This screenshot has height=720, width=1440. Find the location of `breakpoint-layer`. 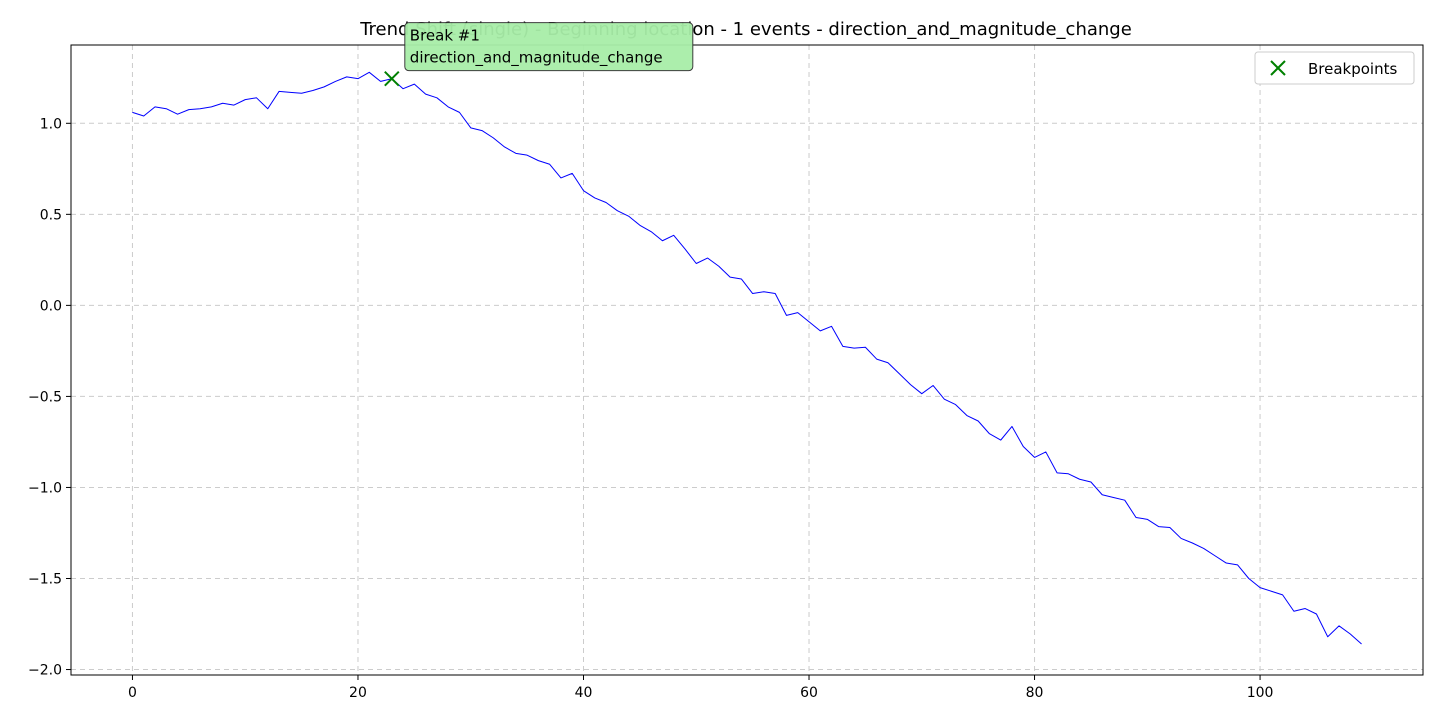

breakpoint-layer is located at coordinates (392, 78).